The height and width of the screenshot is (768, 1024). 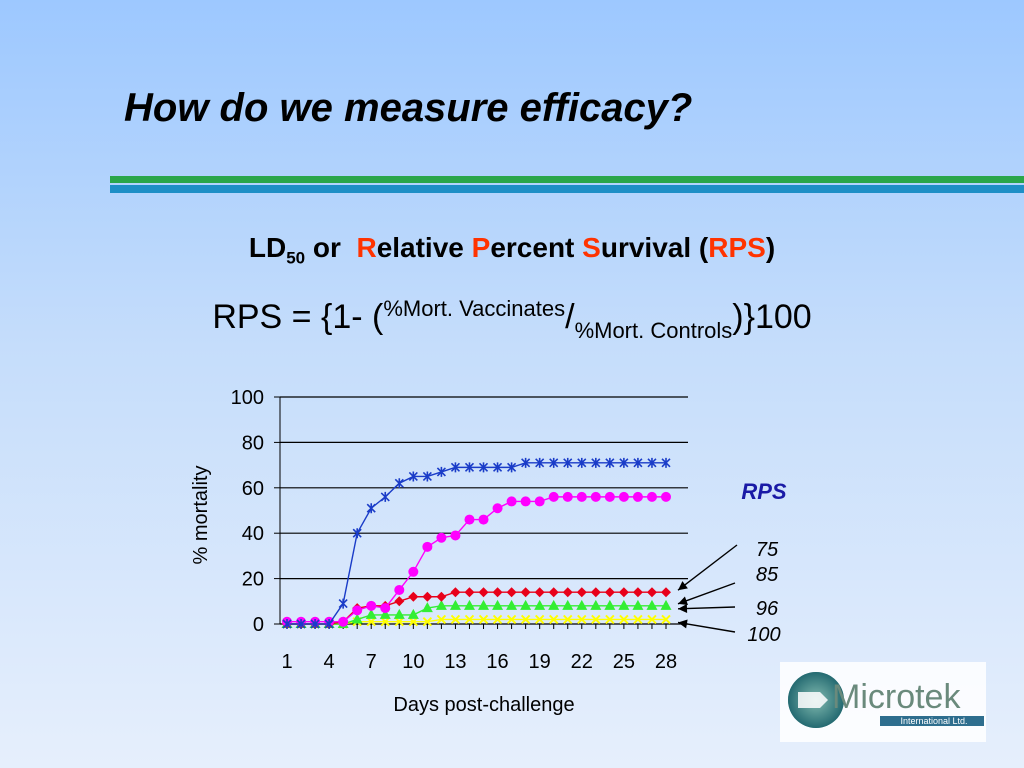 I want to click on series-star, so click(x=476, y=543).